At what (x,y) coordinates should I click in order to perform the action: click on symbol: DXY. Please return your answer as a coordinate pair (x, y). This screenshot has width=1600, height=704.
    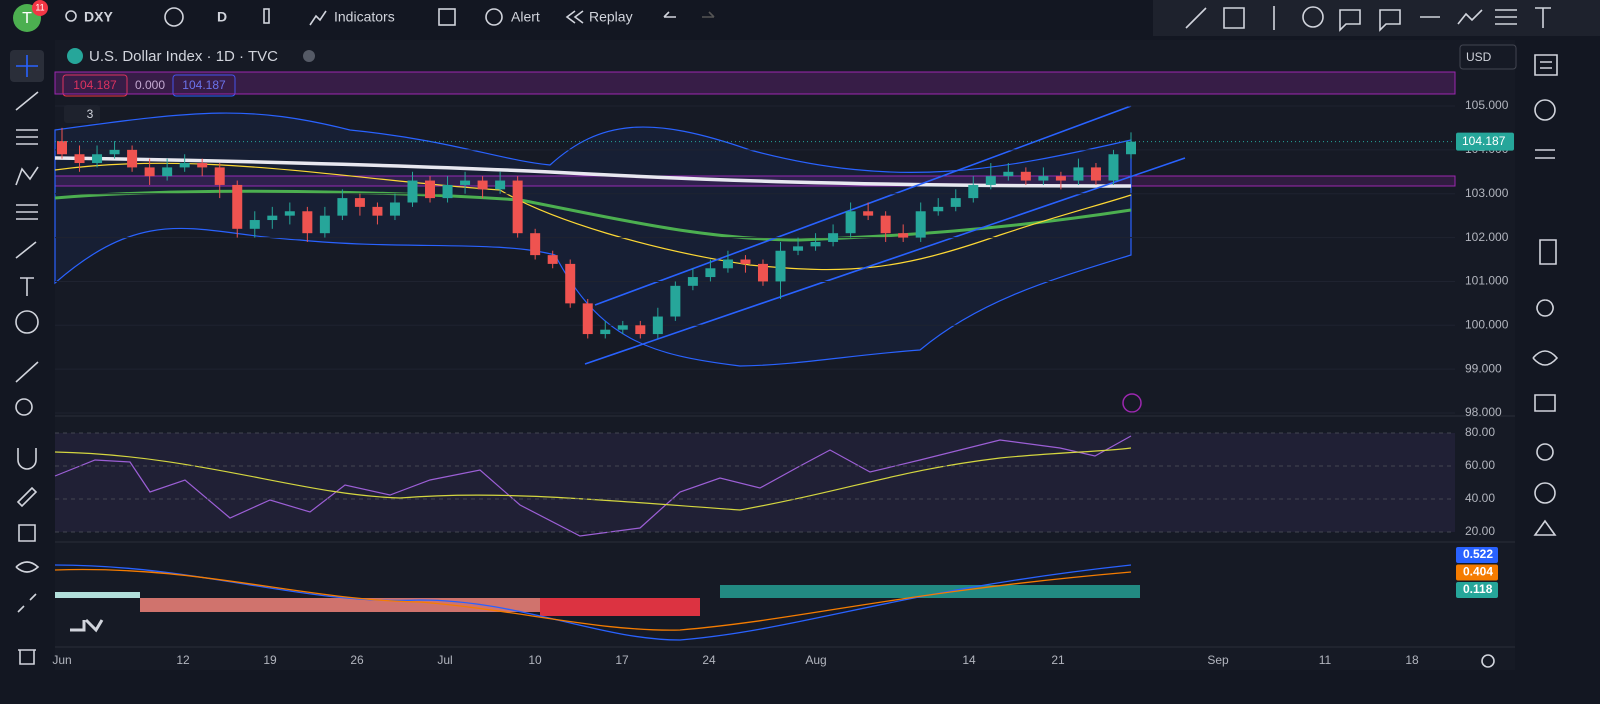
    Looking at the image, I should click on (98, 17).